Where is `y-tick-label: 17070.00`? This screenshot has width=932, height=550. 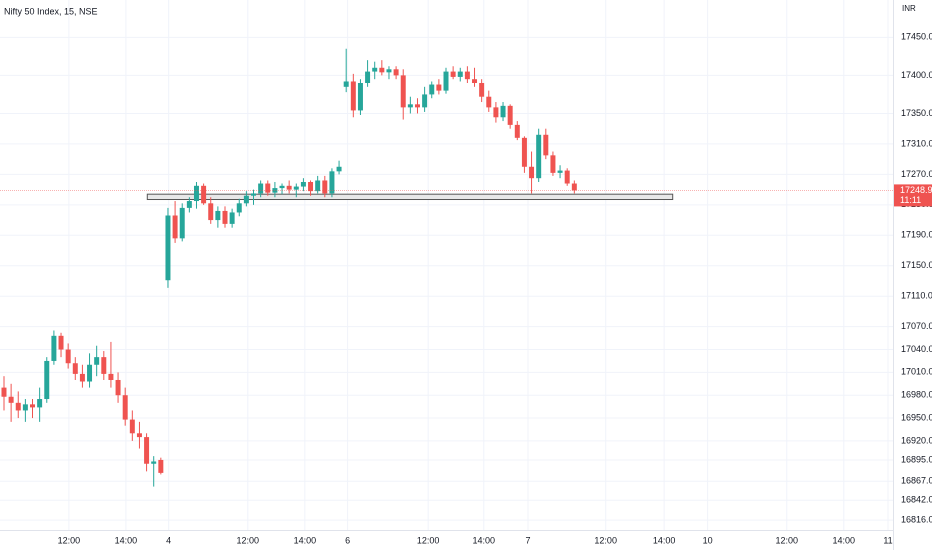
y-tick-label: 17070.00 is located at coordinates (916, 326).